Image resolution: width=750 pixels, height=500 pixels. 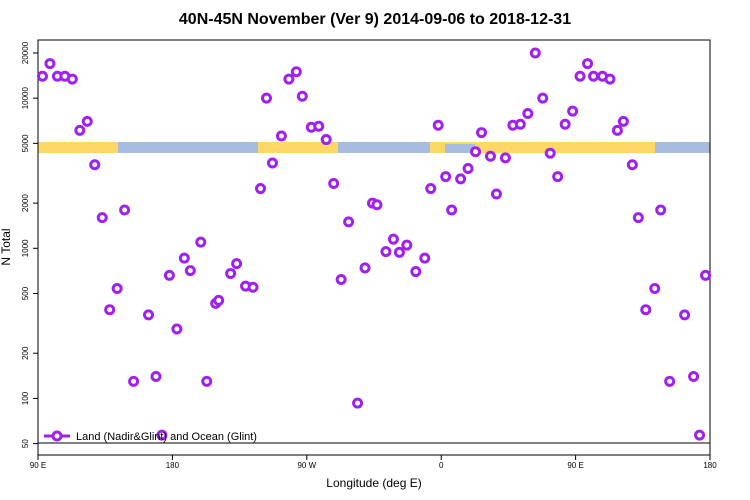 I want to click on legend: Land (Nadir&Glint) and Ocean (Glint), so click(x=150, y=436).